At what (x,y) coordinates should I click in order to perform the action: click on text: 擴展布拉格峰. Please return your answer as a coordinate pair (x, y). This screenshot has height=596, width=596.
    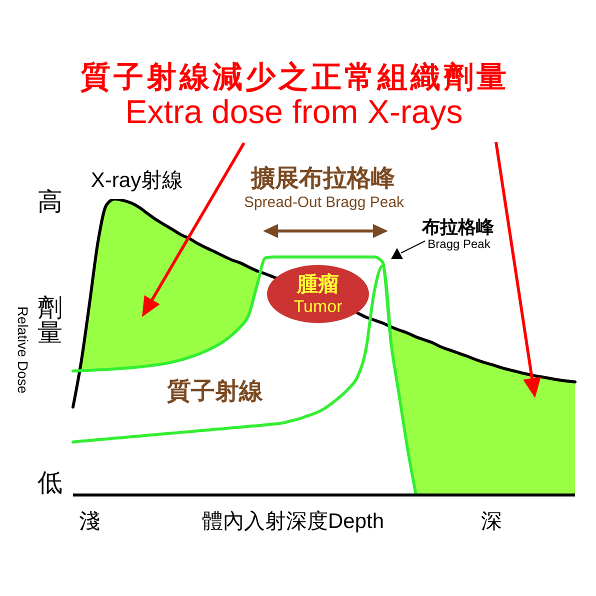
    Looking at the image, I should click on (323, 178).